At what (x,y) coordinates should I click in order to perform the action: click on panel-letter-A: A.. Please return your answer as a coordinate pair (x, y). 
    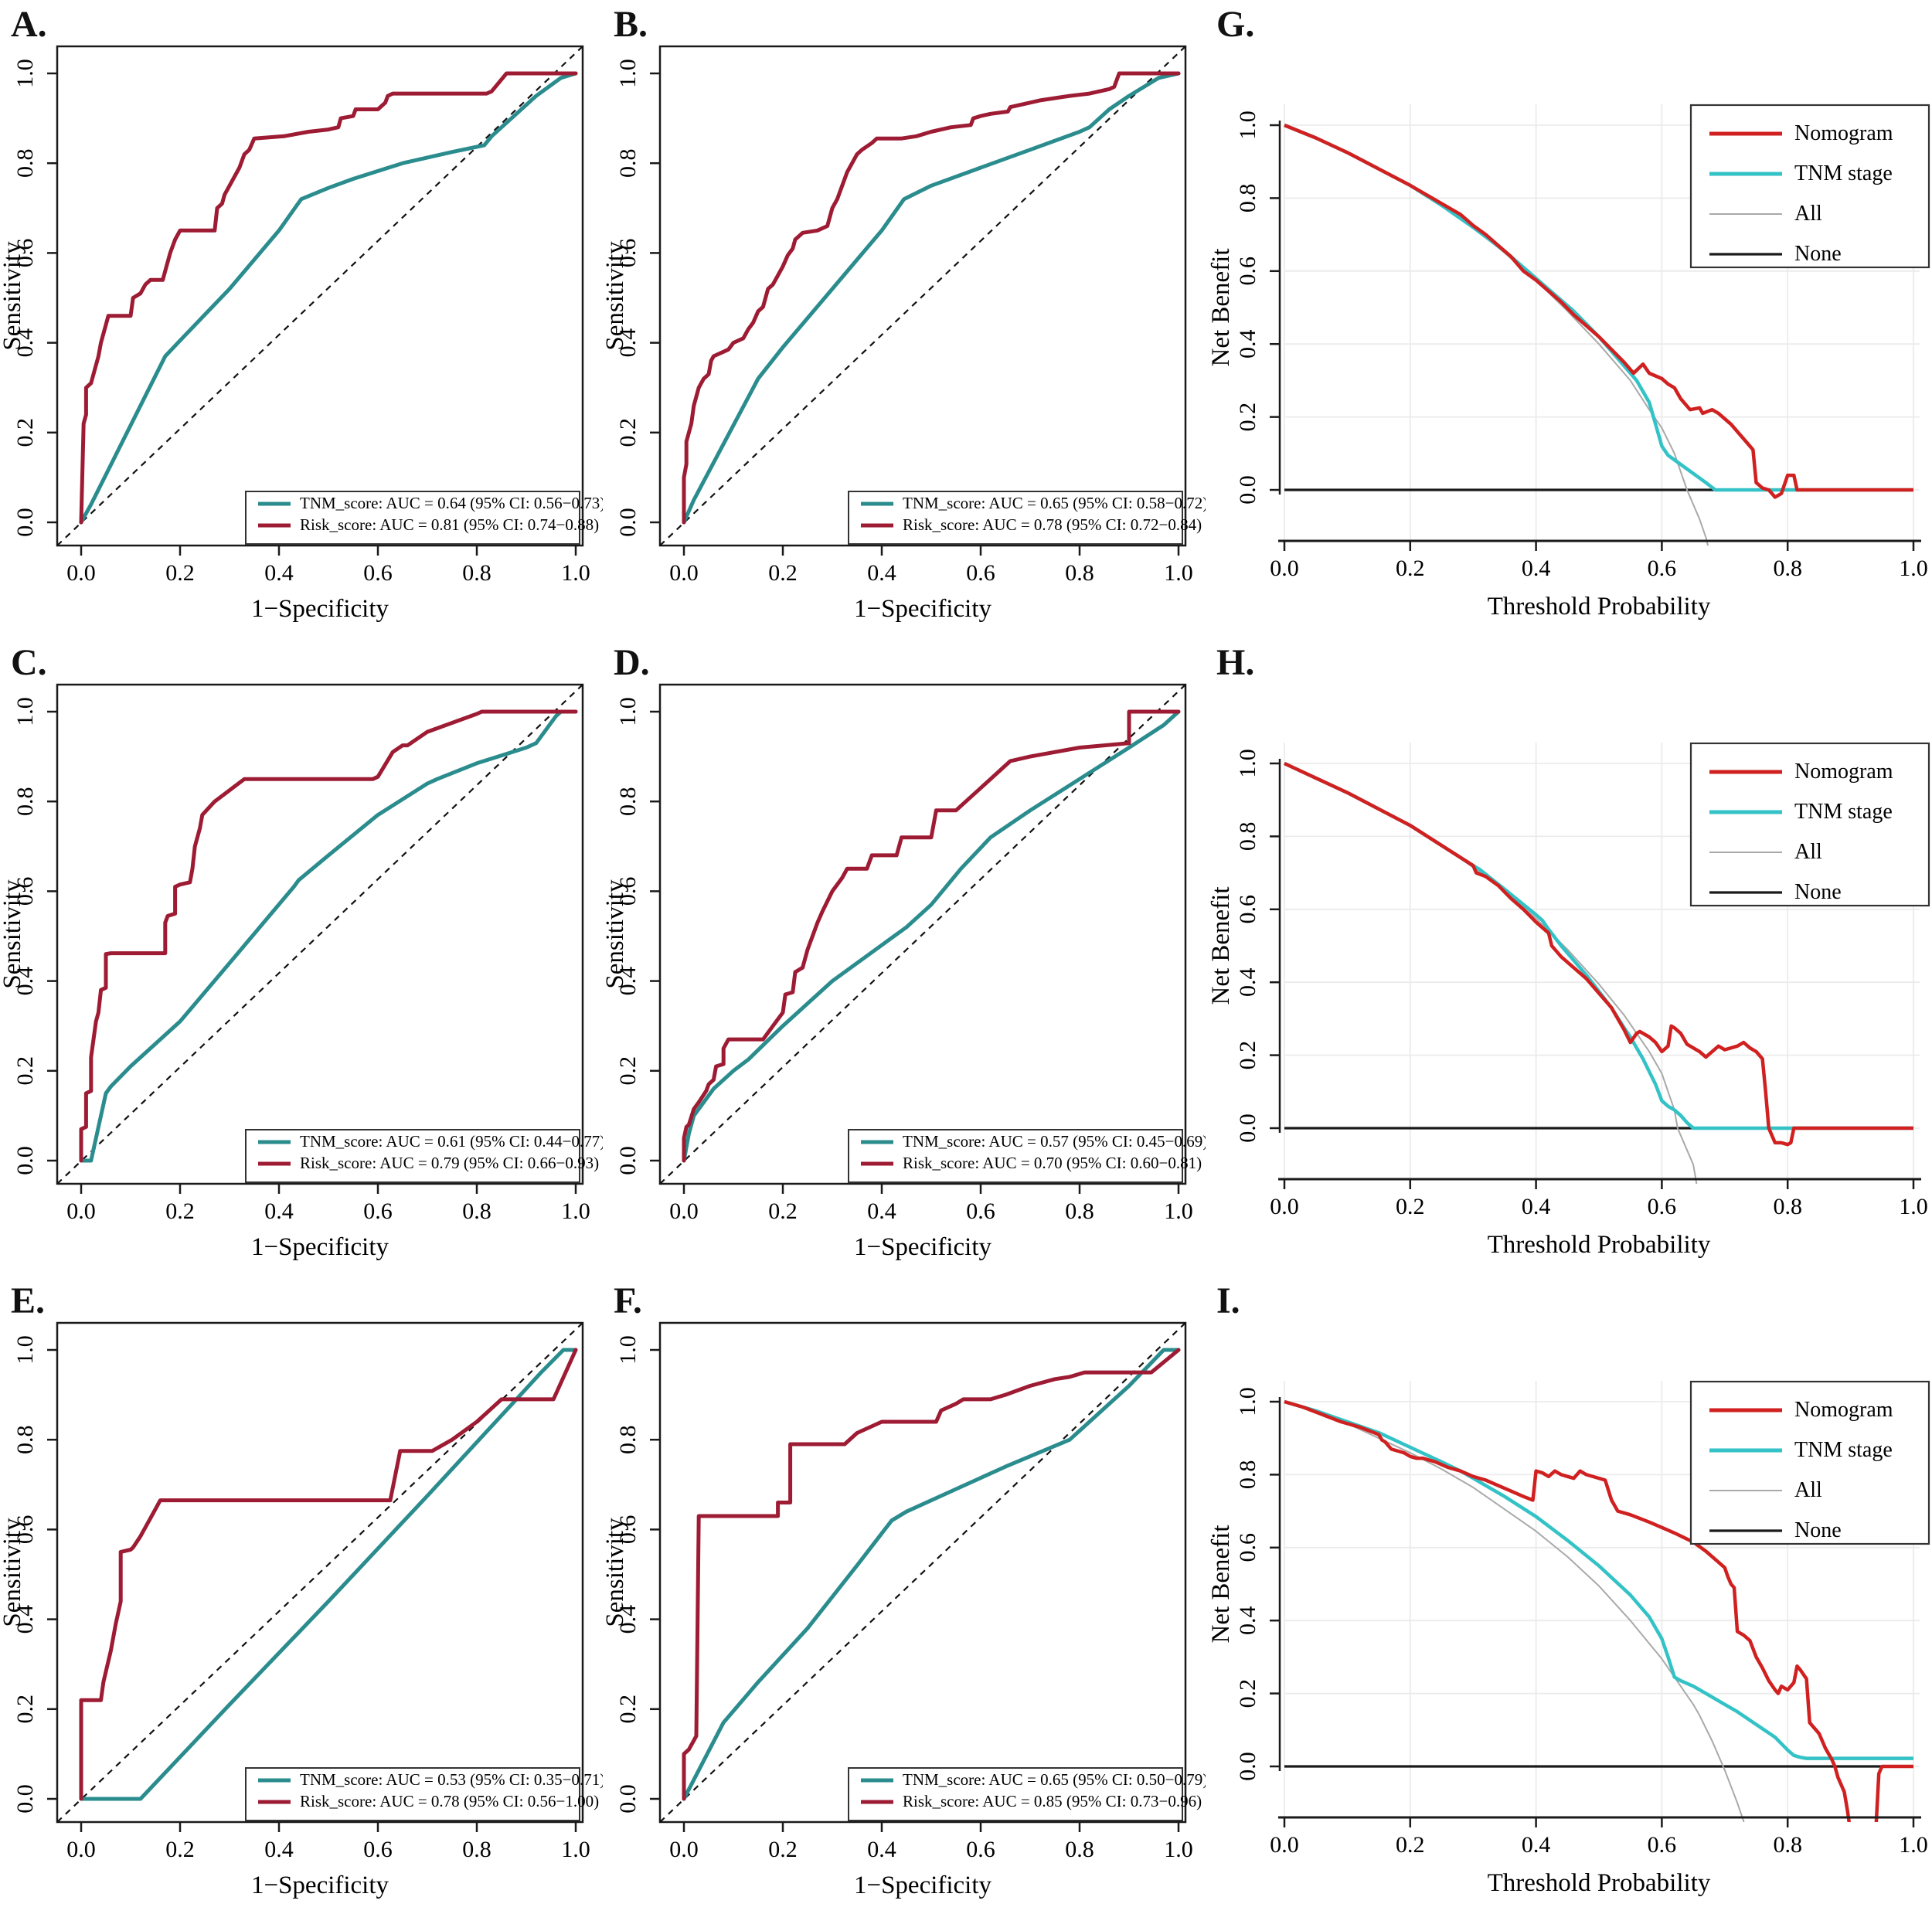
    Looking at the image, I should click on (29, 24).